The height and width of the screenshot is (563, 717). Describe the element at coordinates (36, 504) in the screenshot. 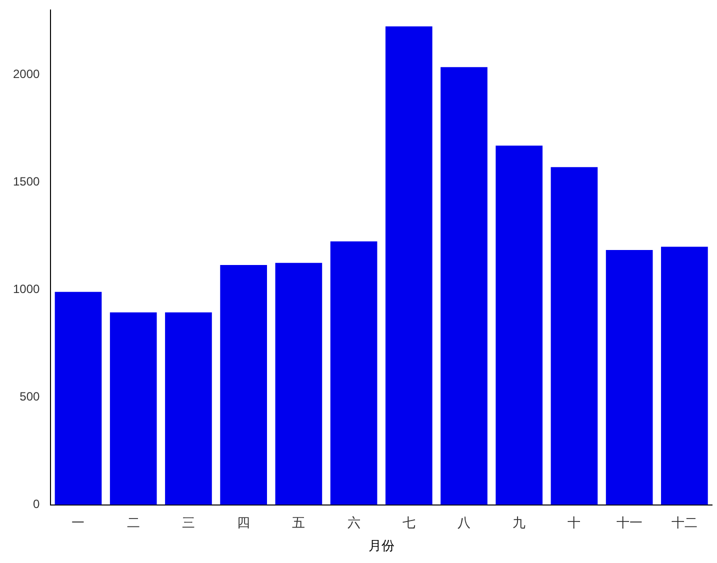

I see `y-tick-label: 0` at that location.